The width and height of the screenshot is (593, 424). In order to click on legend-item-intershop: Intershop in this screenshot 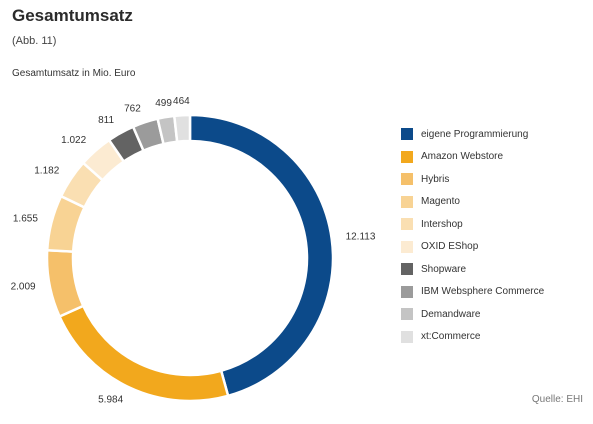, I will do `click(472, 224)`.